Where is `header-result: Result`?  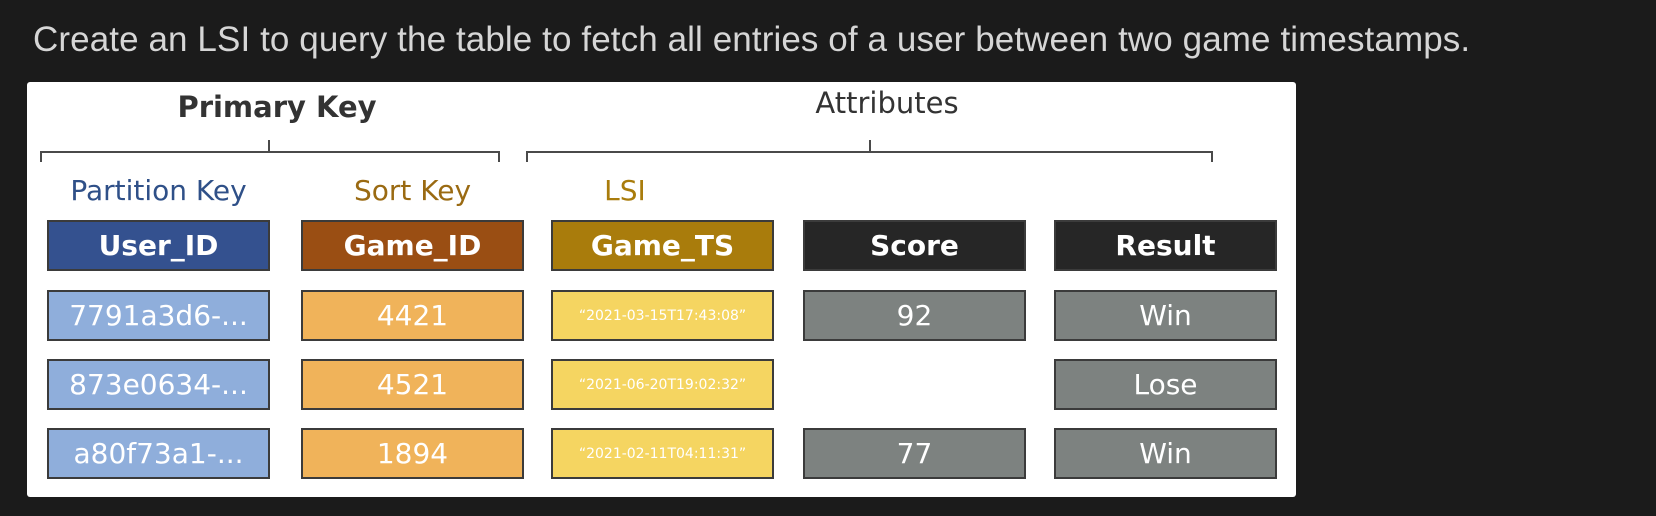
header-result: Result is located at coordinates (1165, 245).